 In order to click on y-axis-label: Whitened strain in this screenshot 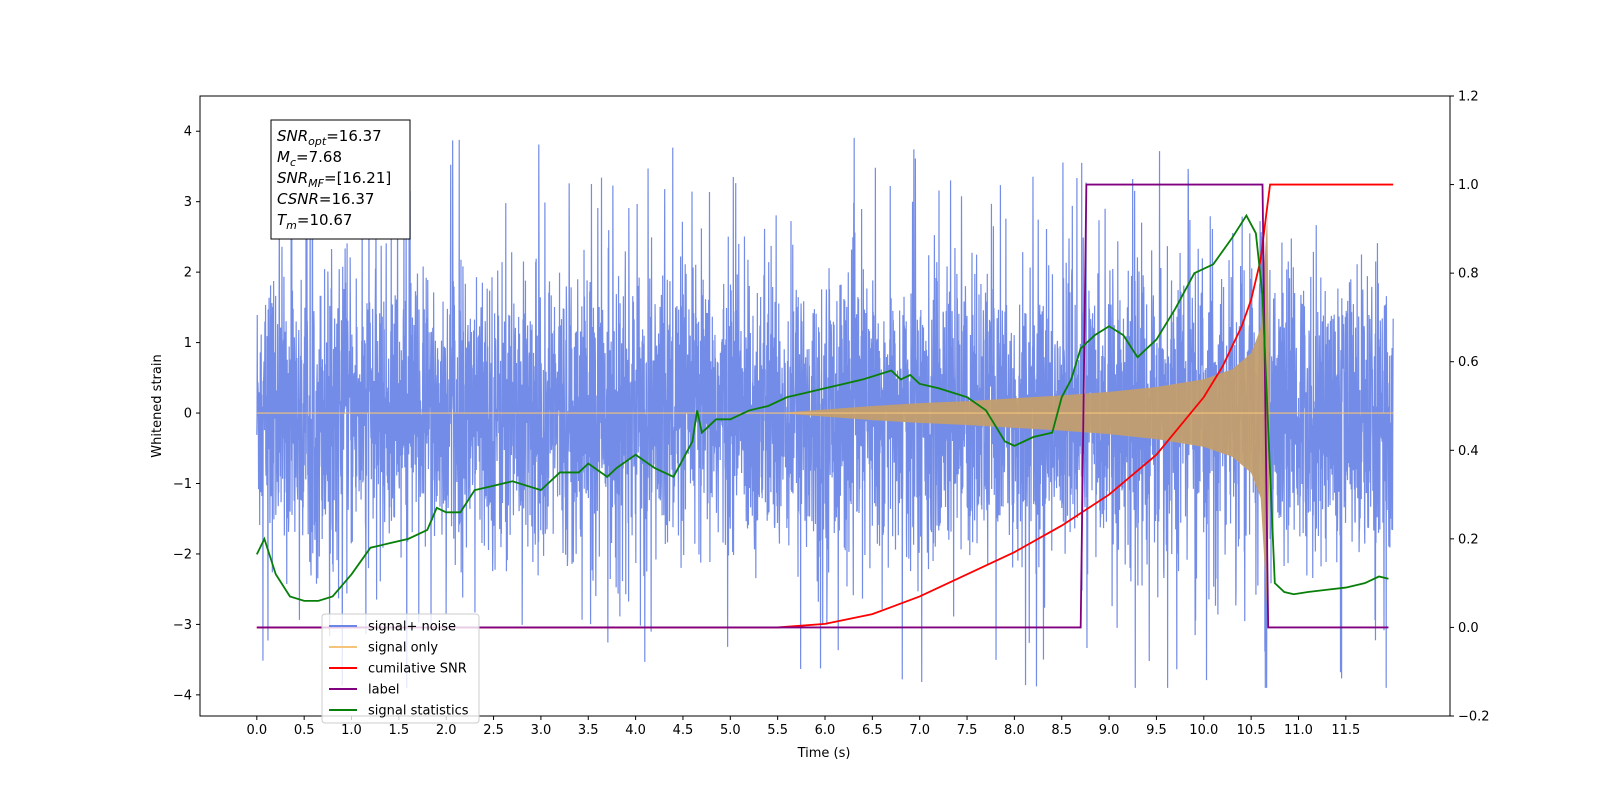, I will do `click(157, 405)`.